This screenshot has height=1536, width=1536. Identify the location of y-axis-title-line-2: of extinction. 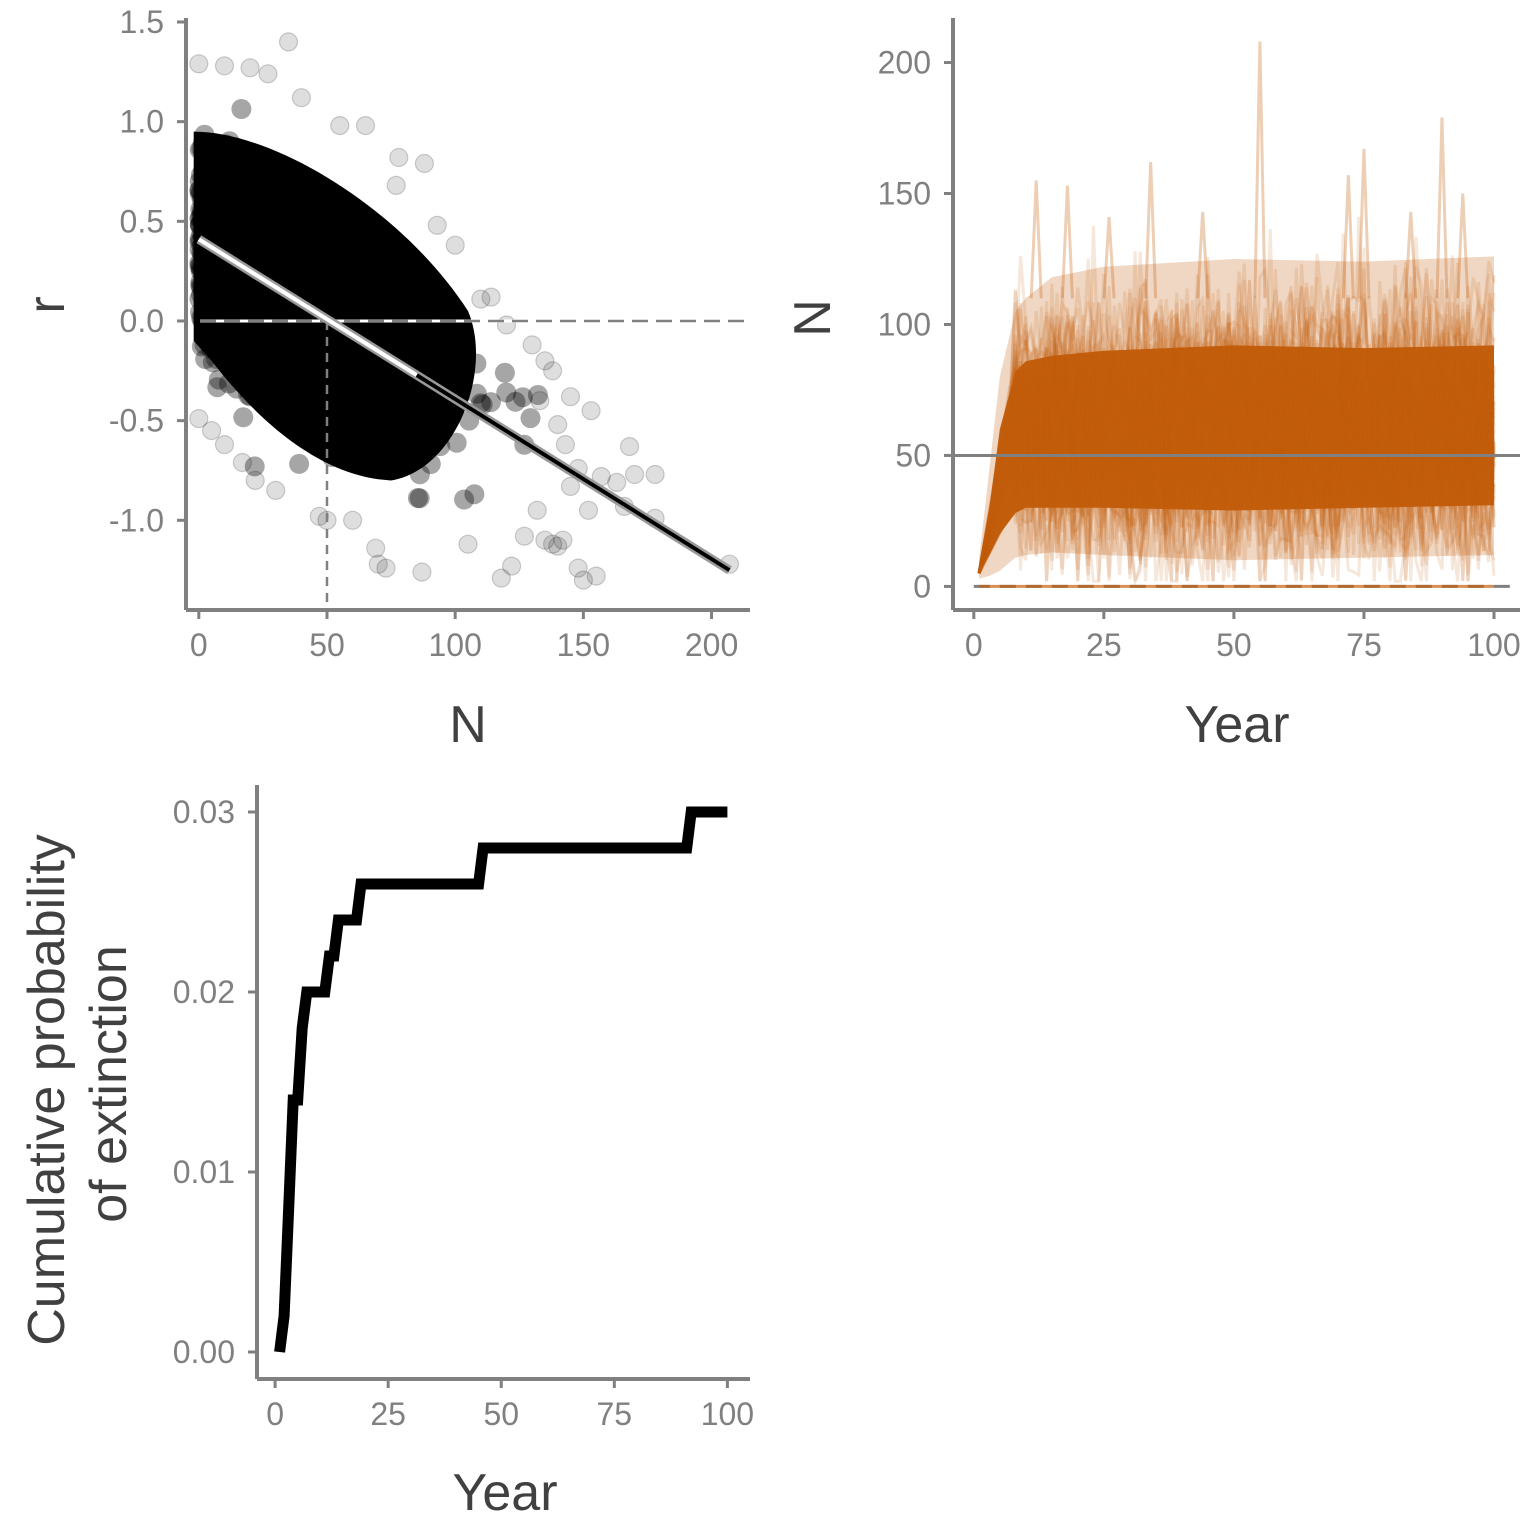
(109, 1084).